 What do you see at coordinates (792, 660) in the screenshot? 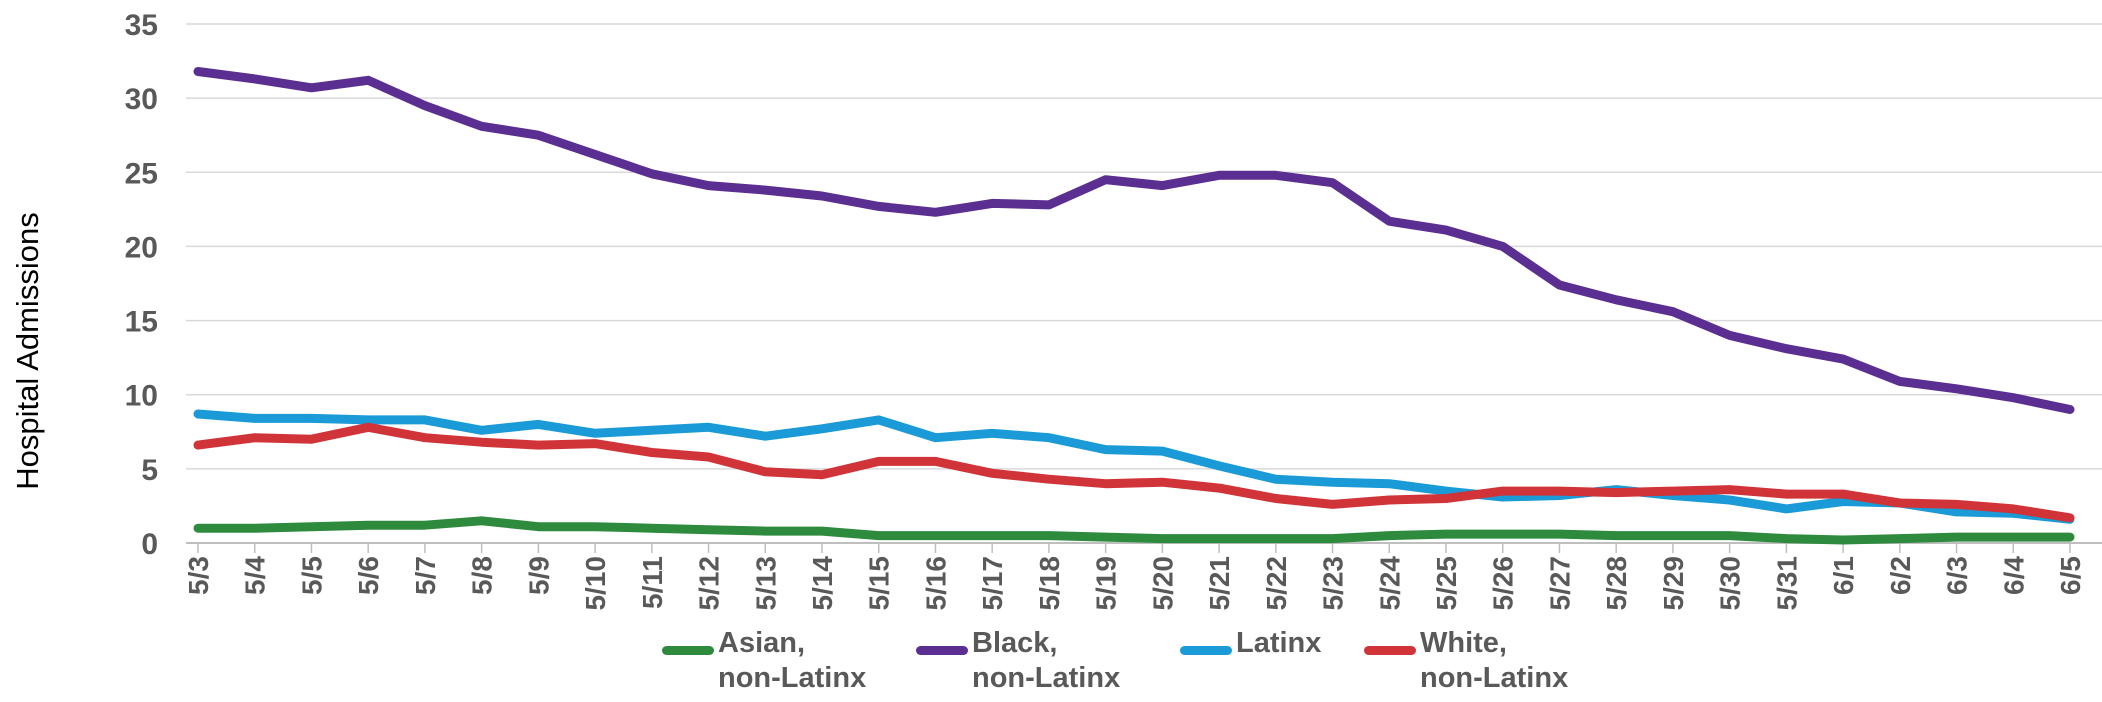
I see `legend-label-asian: Asian, non-Latinx` at bounding box center [792, 660].